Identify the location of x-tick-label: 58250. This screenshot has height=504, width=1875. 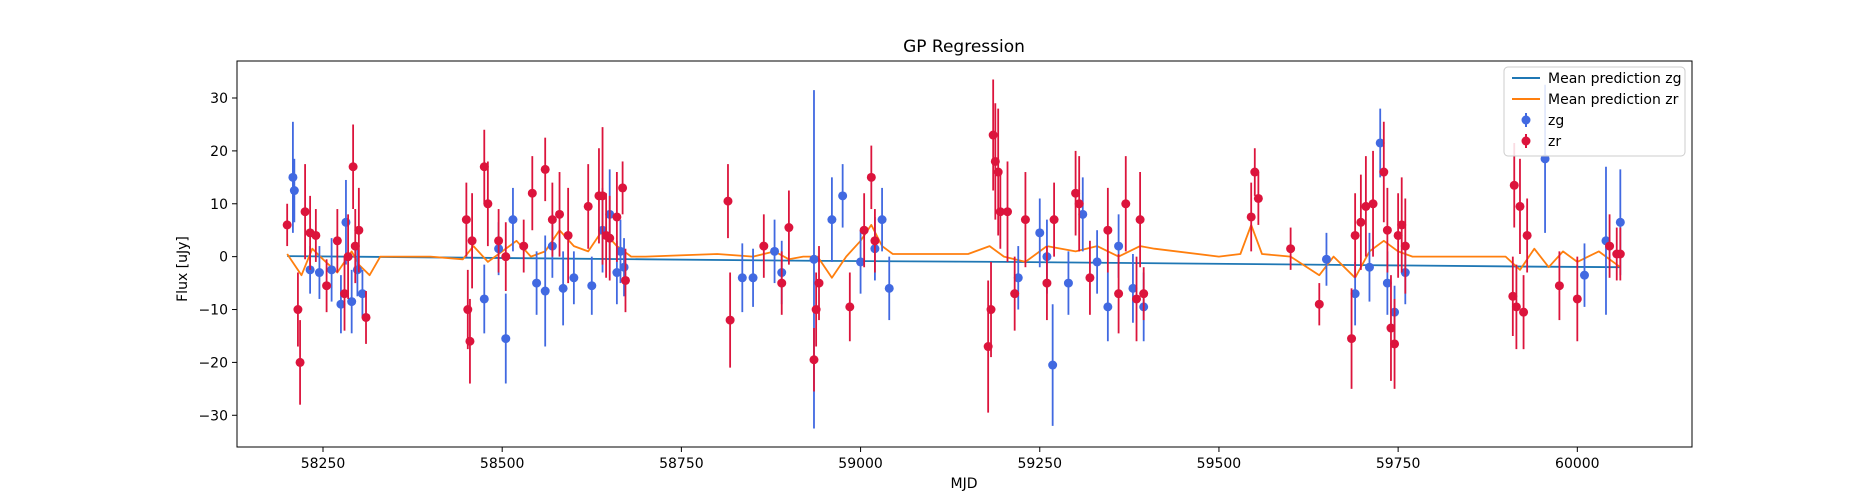
(323, 464).